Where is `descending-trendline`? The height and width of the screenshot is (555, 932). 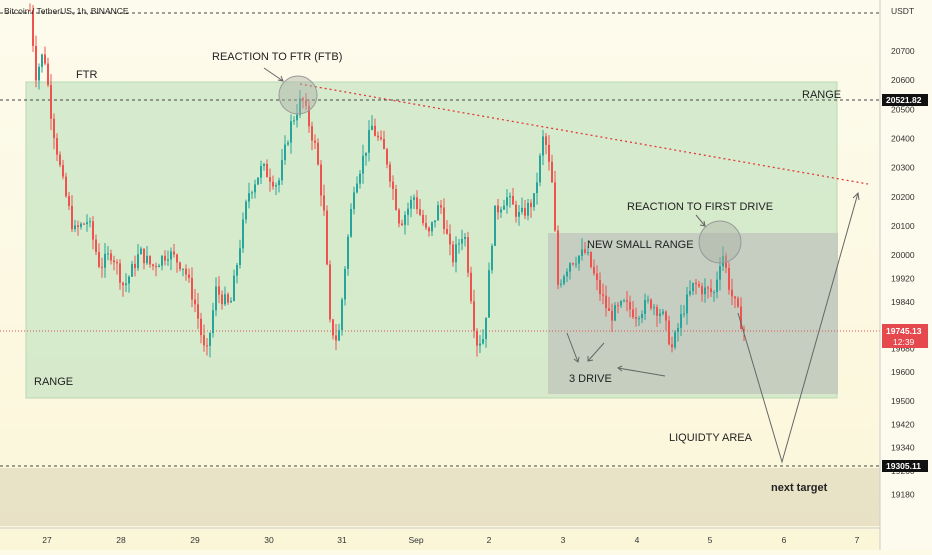 descending-trendline is located at coordinates (584, 134).